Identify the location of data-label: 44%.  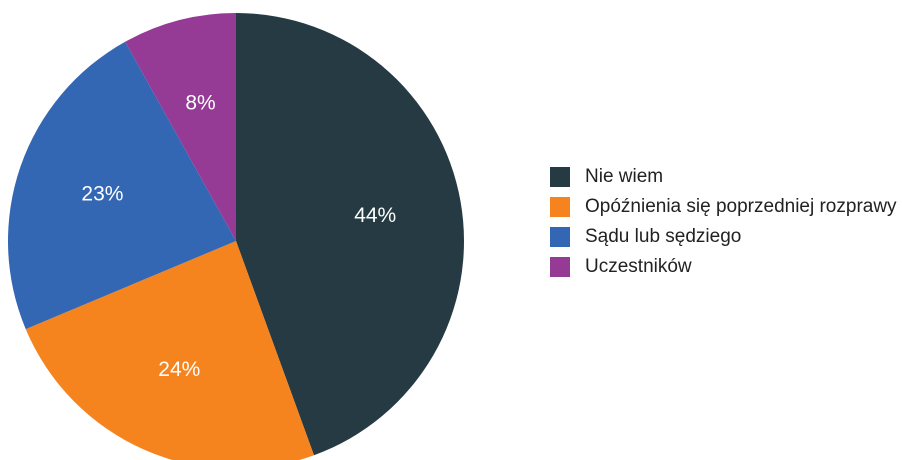
(375, 215).